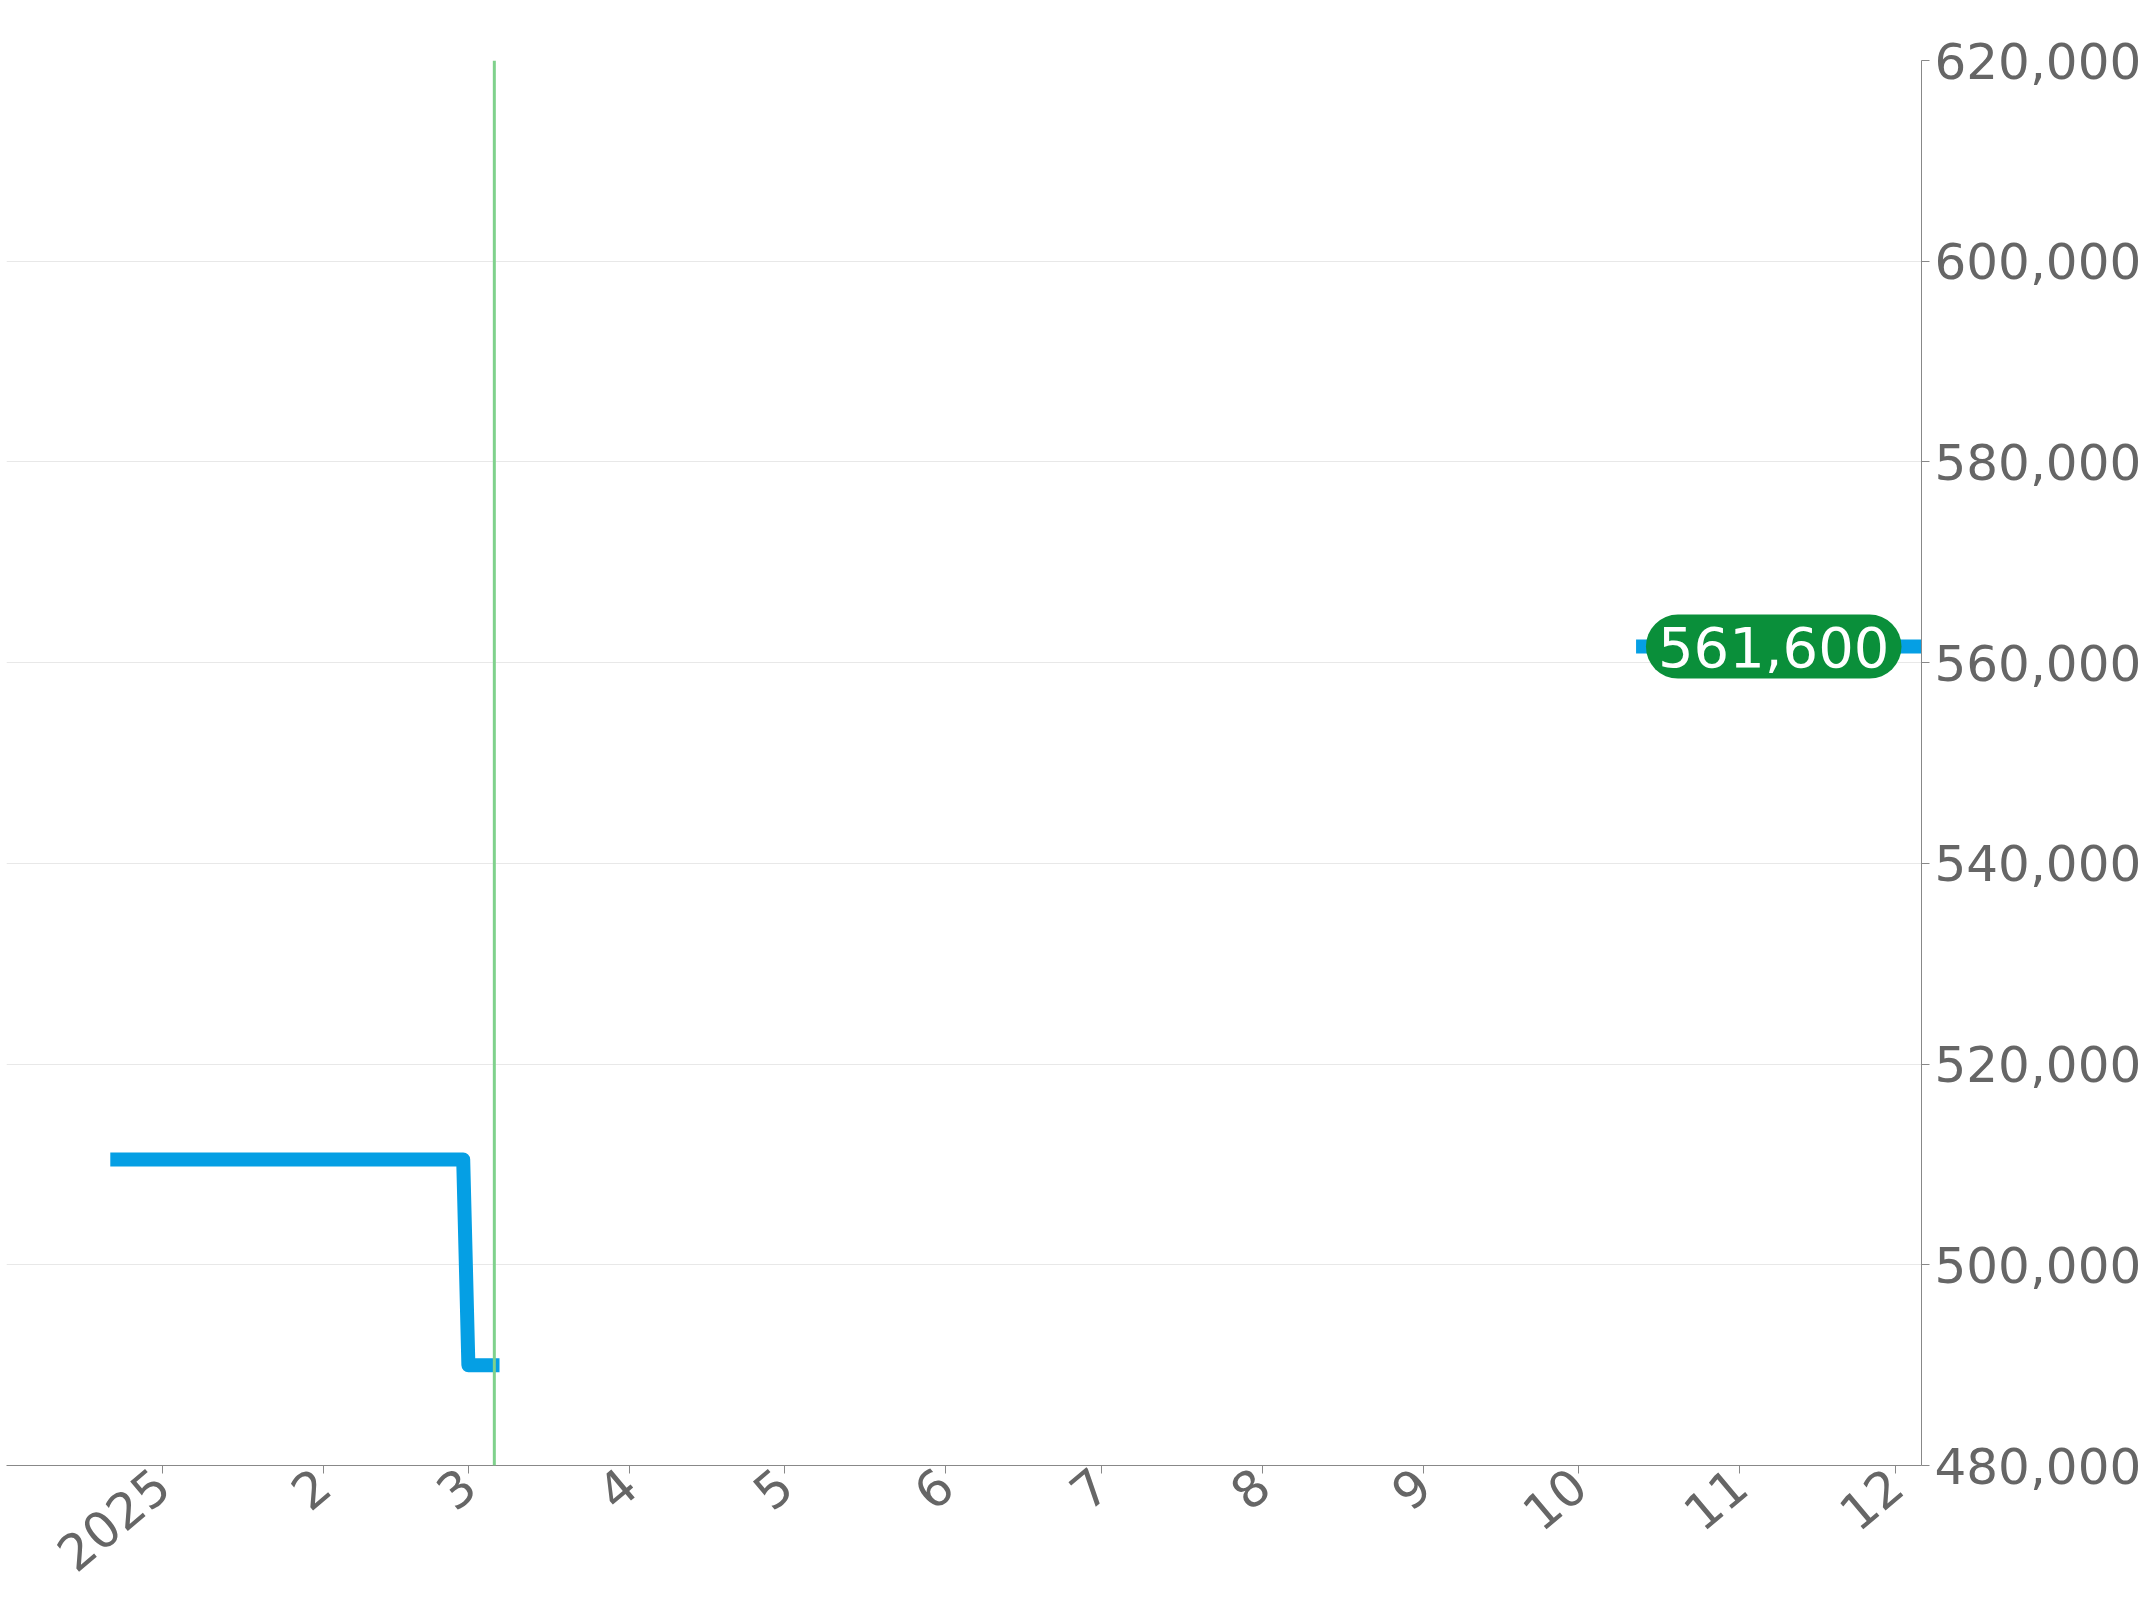 This screenshot has width=2144, height=1600. Describe the element at coordinates (1871, 1500) in the screenshot. I see `x-tick-label: 12` at that location.